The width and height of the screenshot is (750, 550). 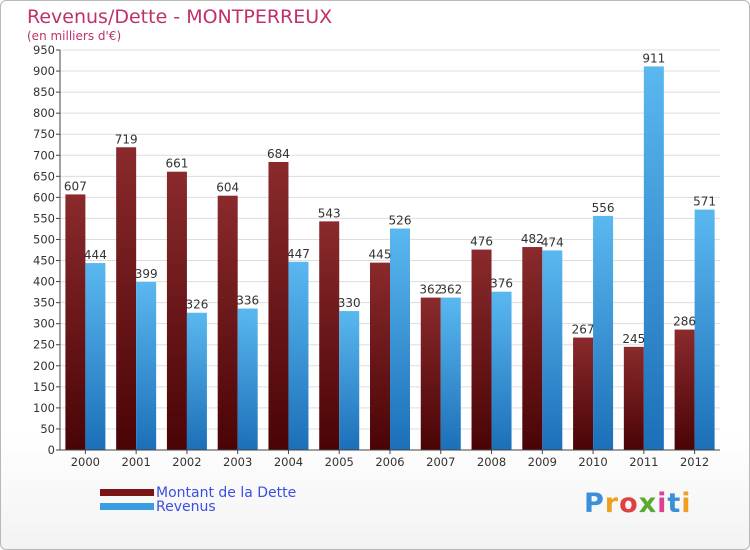 I want to click on y-tick-label: 50, so click(x=47, y=429).